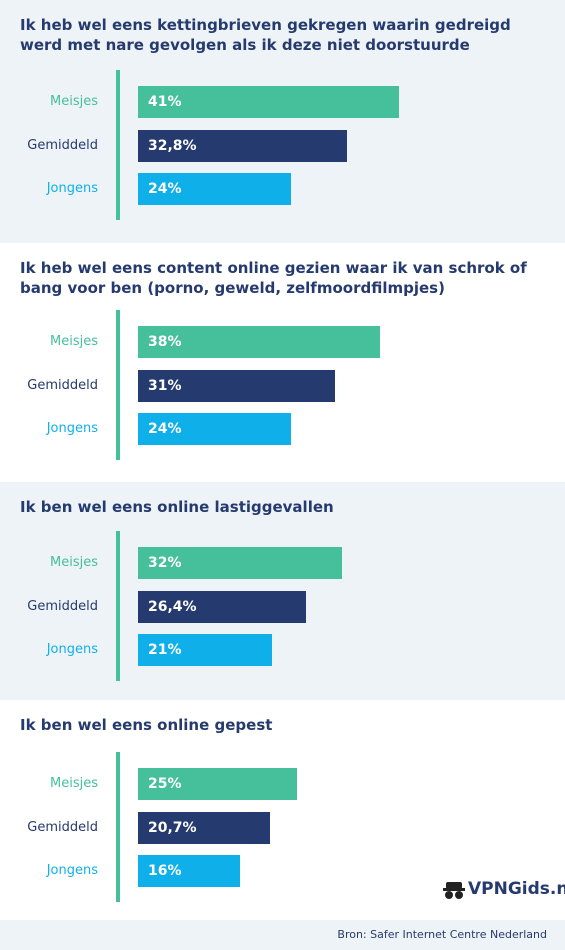 The height and width of the screenshot is (950, 565). I want to click on value-label: 31%, so click(165, 385).